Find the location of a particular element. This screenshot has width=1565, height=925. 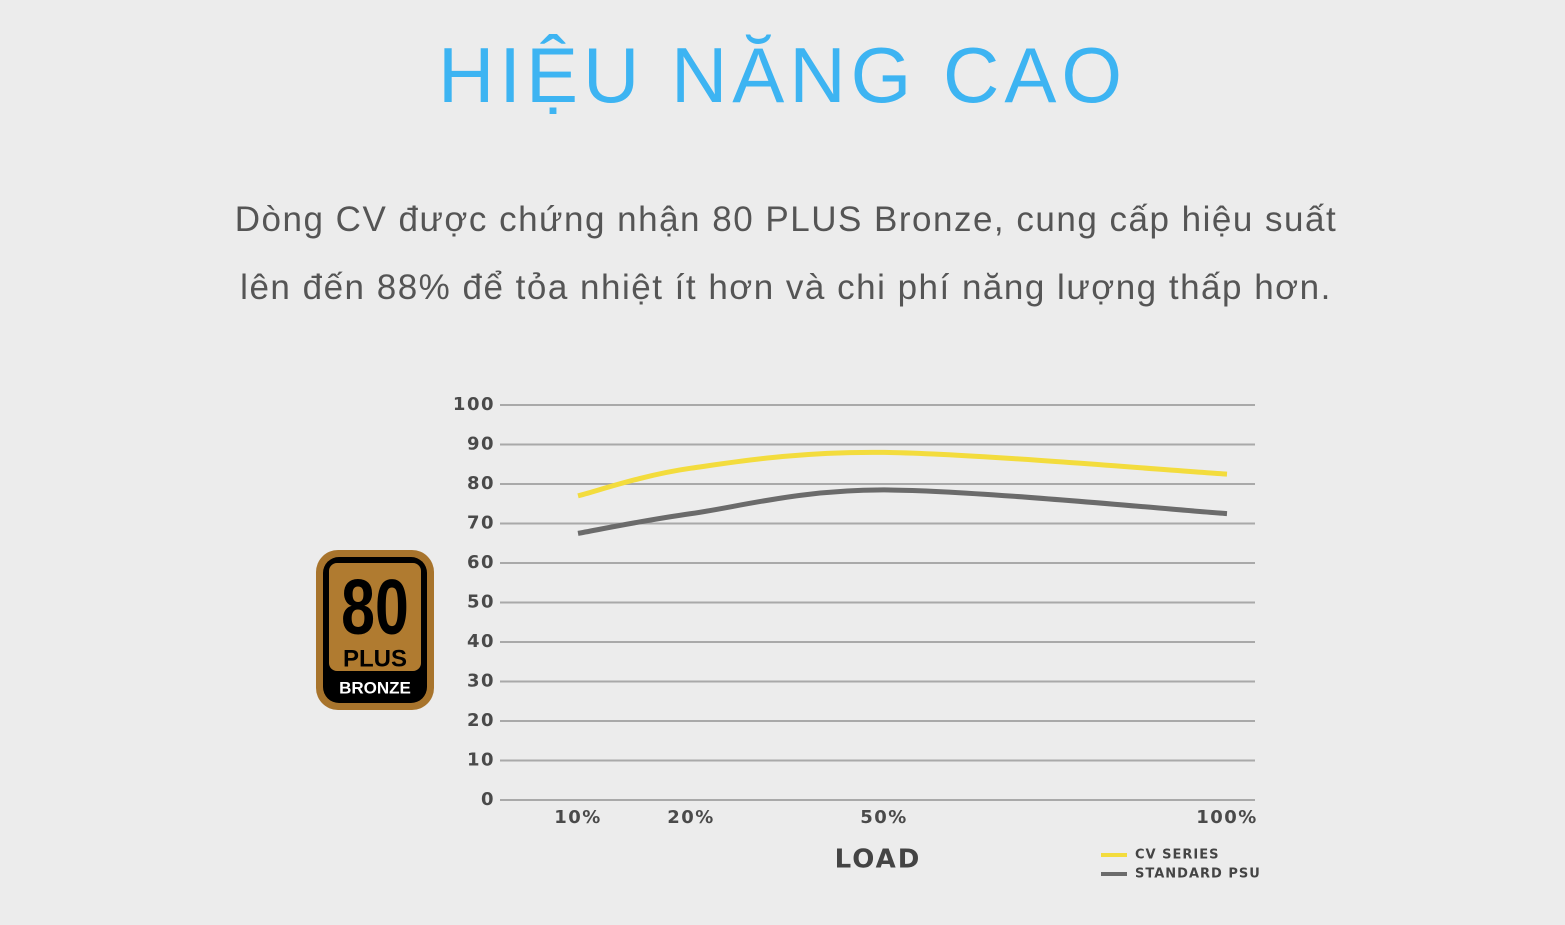

legend-label: CV SERIES is located at coordinates (1177, 855).